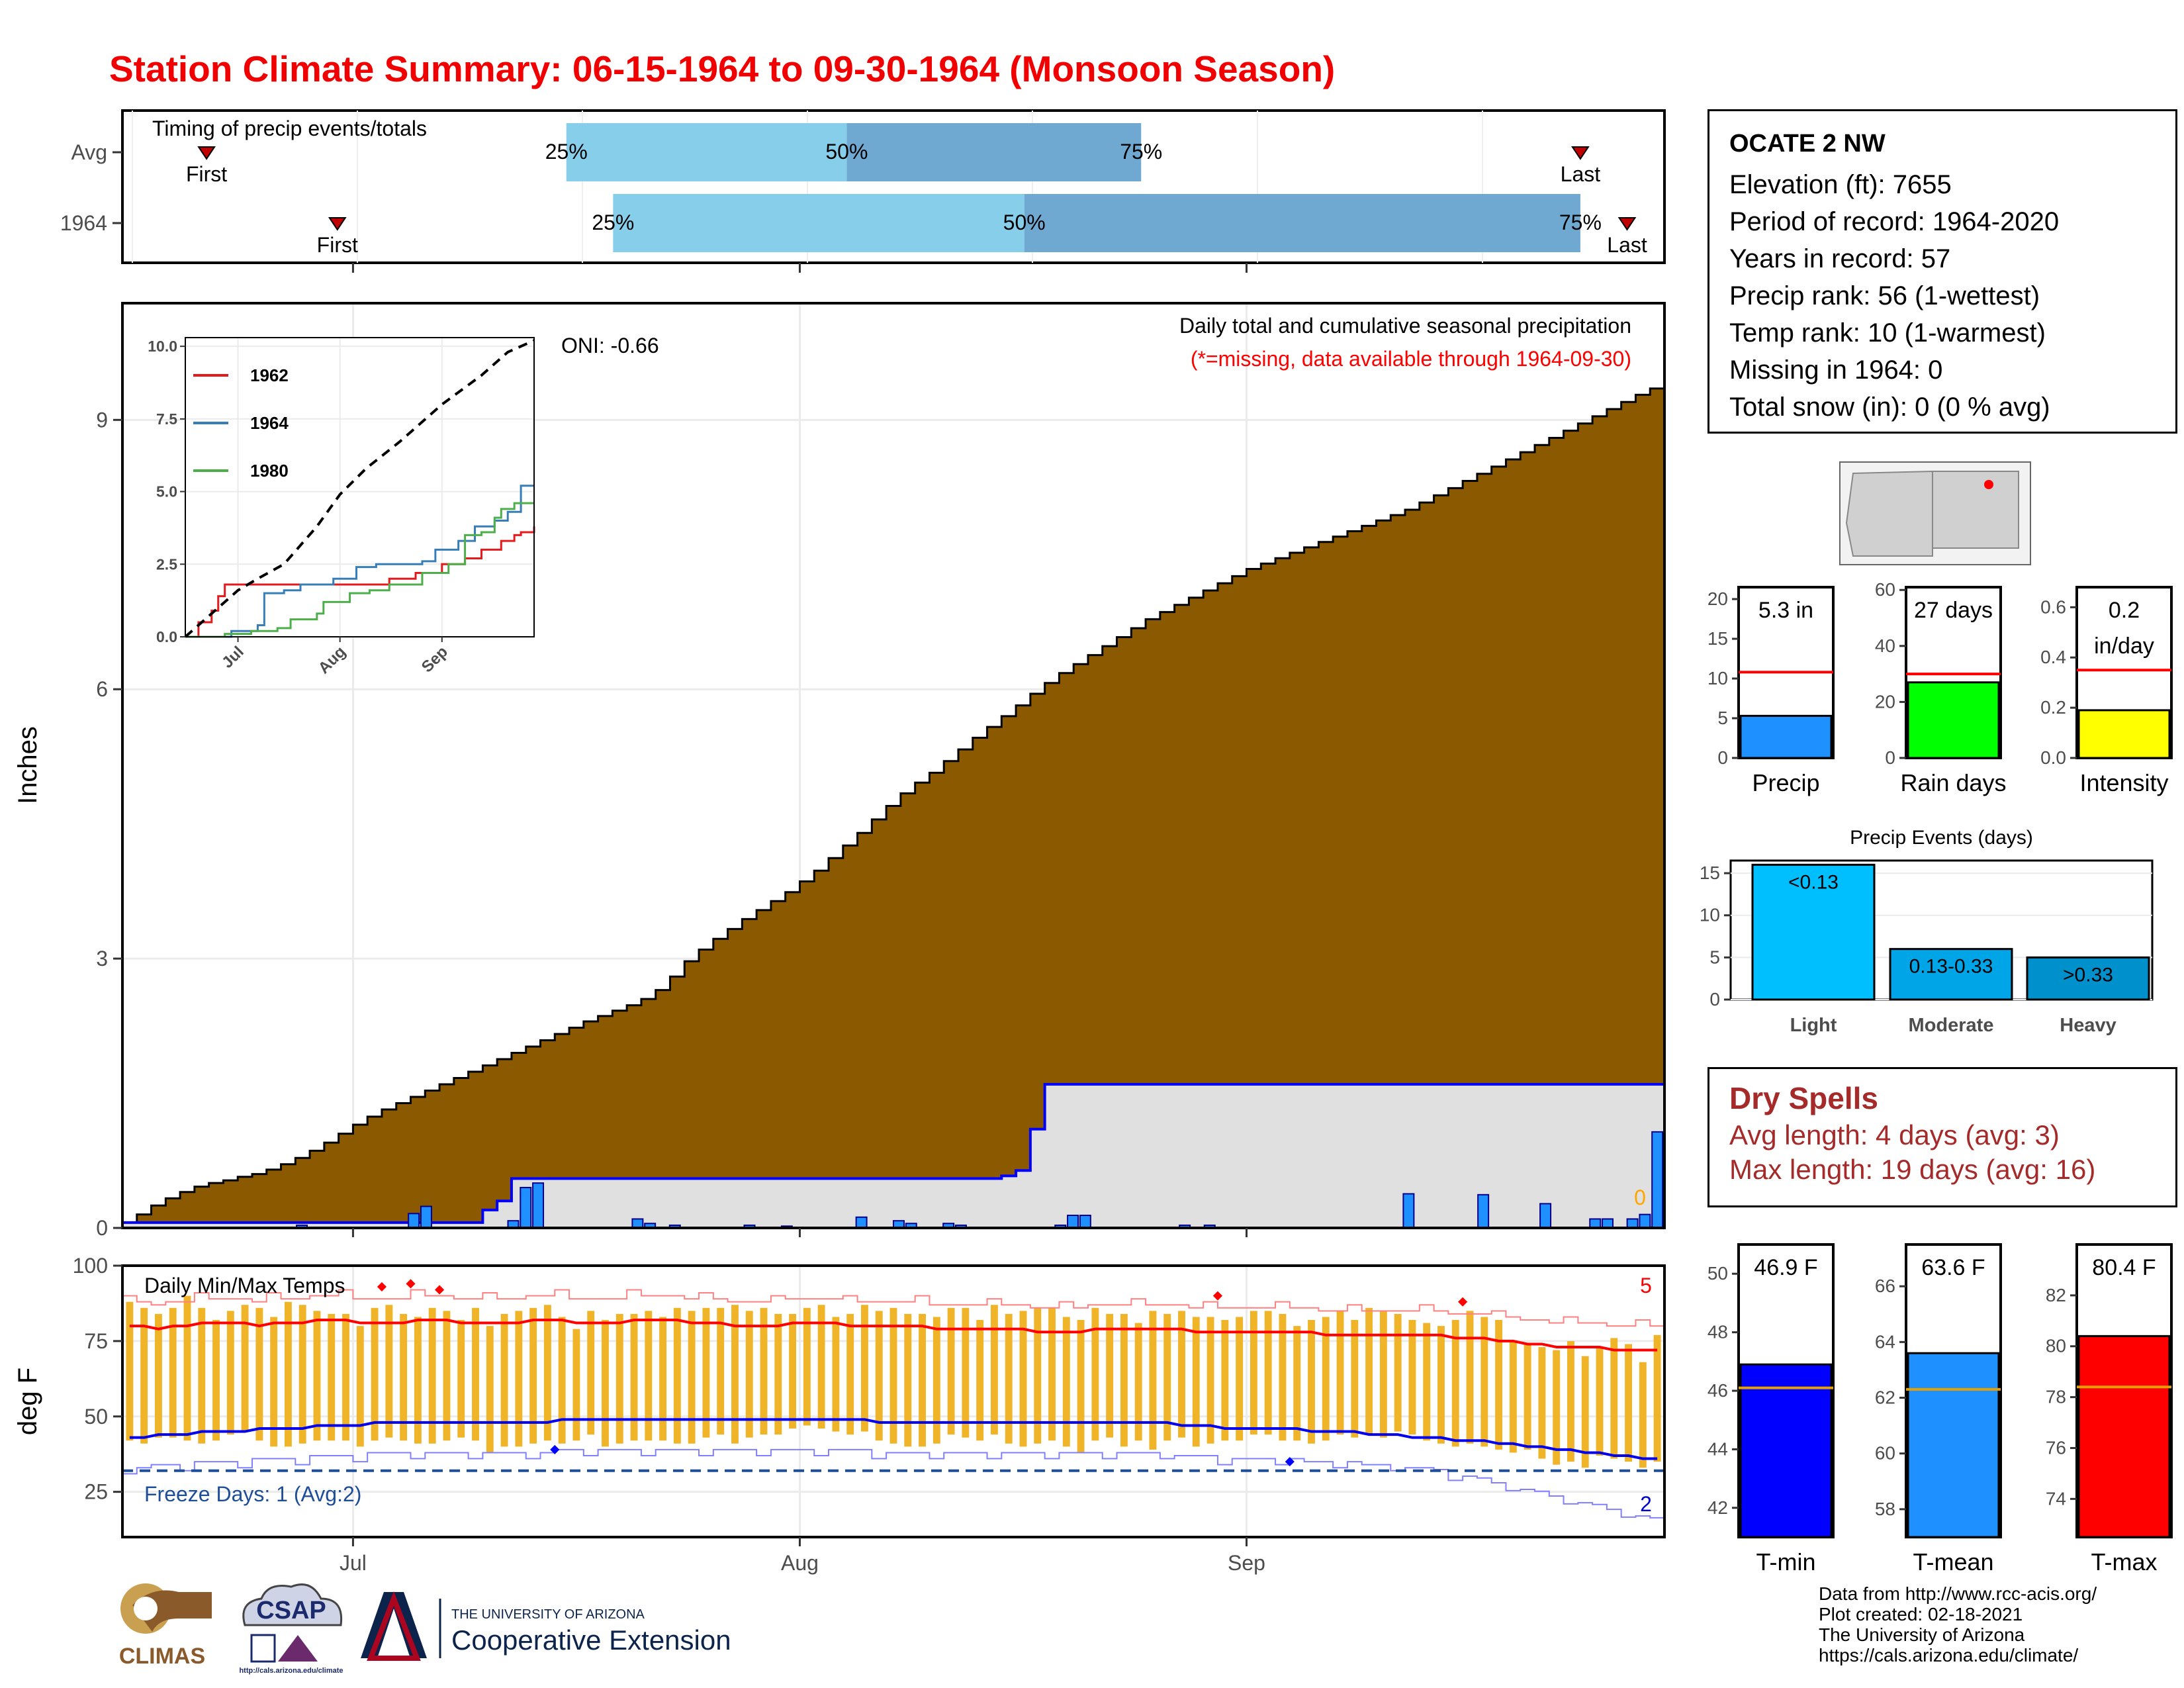  What do you see at coordinates (1885, 1286) in the screenshot?
I see `summary-ytick-label: 66` at bounding box center [1885, 1286].